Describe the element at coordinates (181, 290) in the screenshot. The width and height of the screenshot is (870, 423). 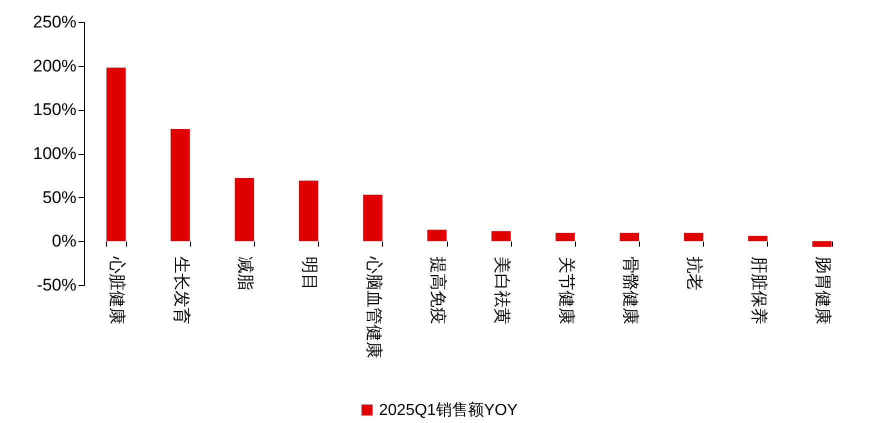
I see `x-tick-label: 生长发育` at that location.